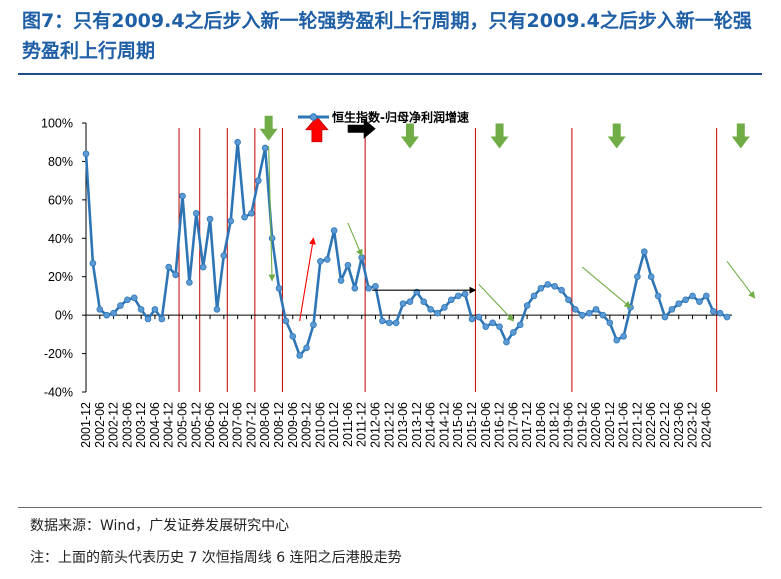 This screenshot has height=579, width=781. What do you see at coordinates (348, 424) in the screenshot?
I see `x-tick-label: 2011-06` at bounding box center [348, 424].